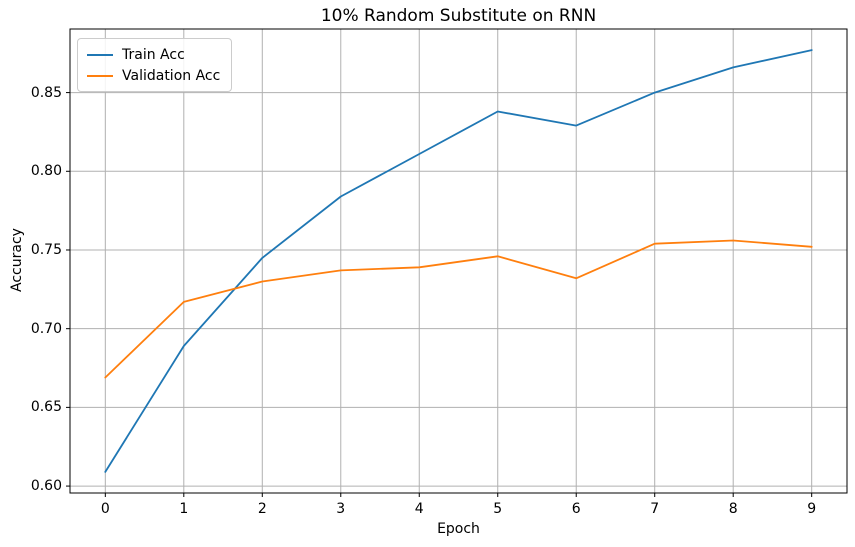 This screenshot has width=855, height=547. I want to click on x-tick-label: 4, so click(419, 509).